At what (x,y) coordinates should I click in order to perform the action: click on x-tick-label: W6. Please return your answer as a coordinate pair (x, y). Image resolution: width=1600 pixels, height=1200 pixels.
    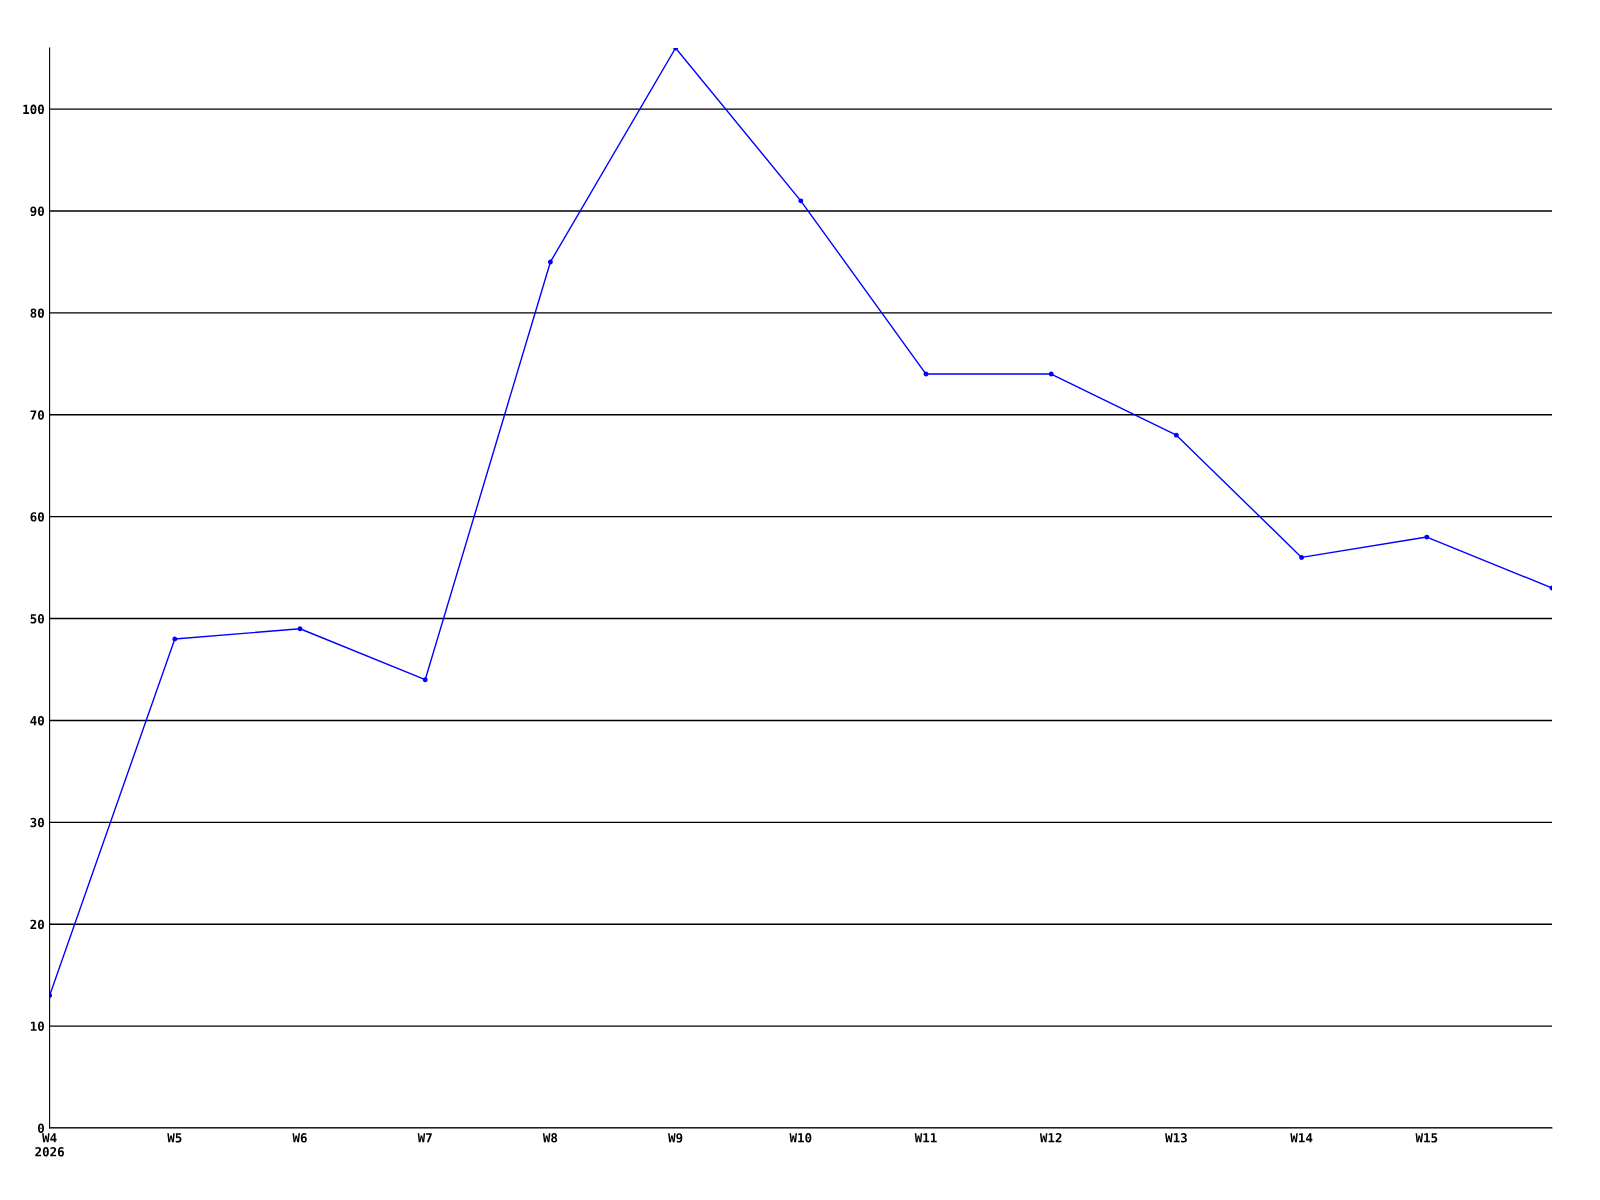
    Looking at the image, I should click on (299, 1138).